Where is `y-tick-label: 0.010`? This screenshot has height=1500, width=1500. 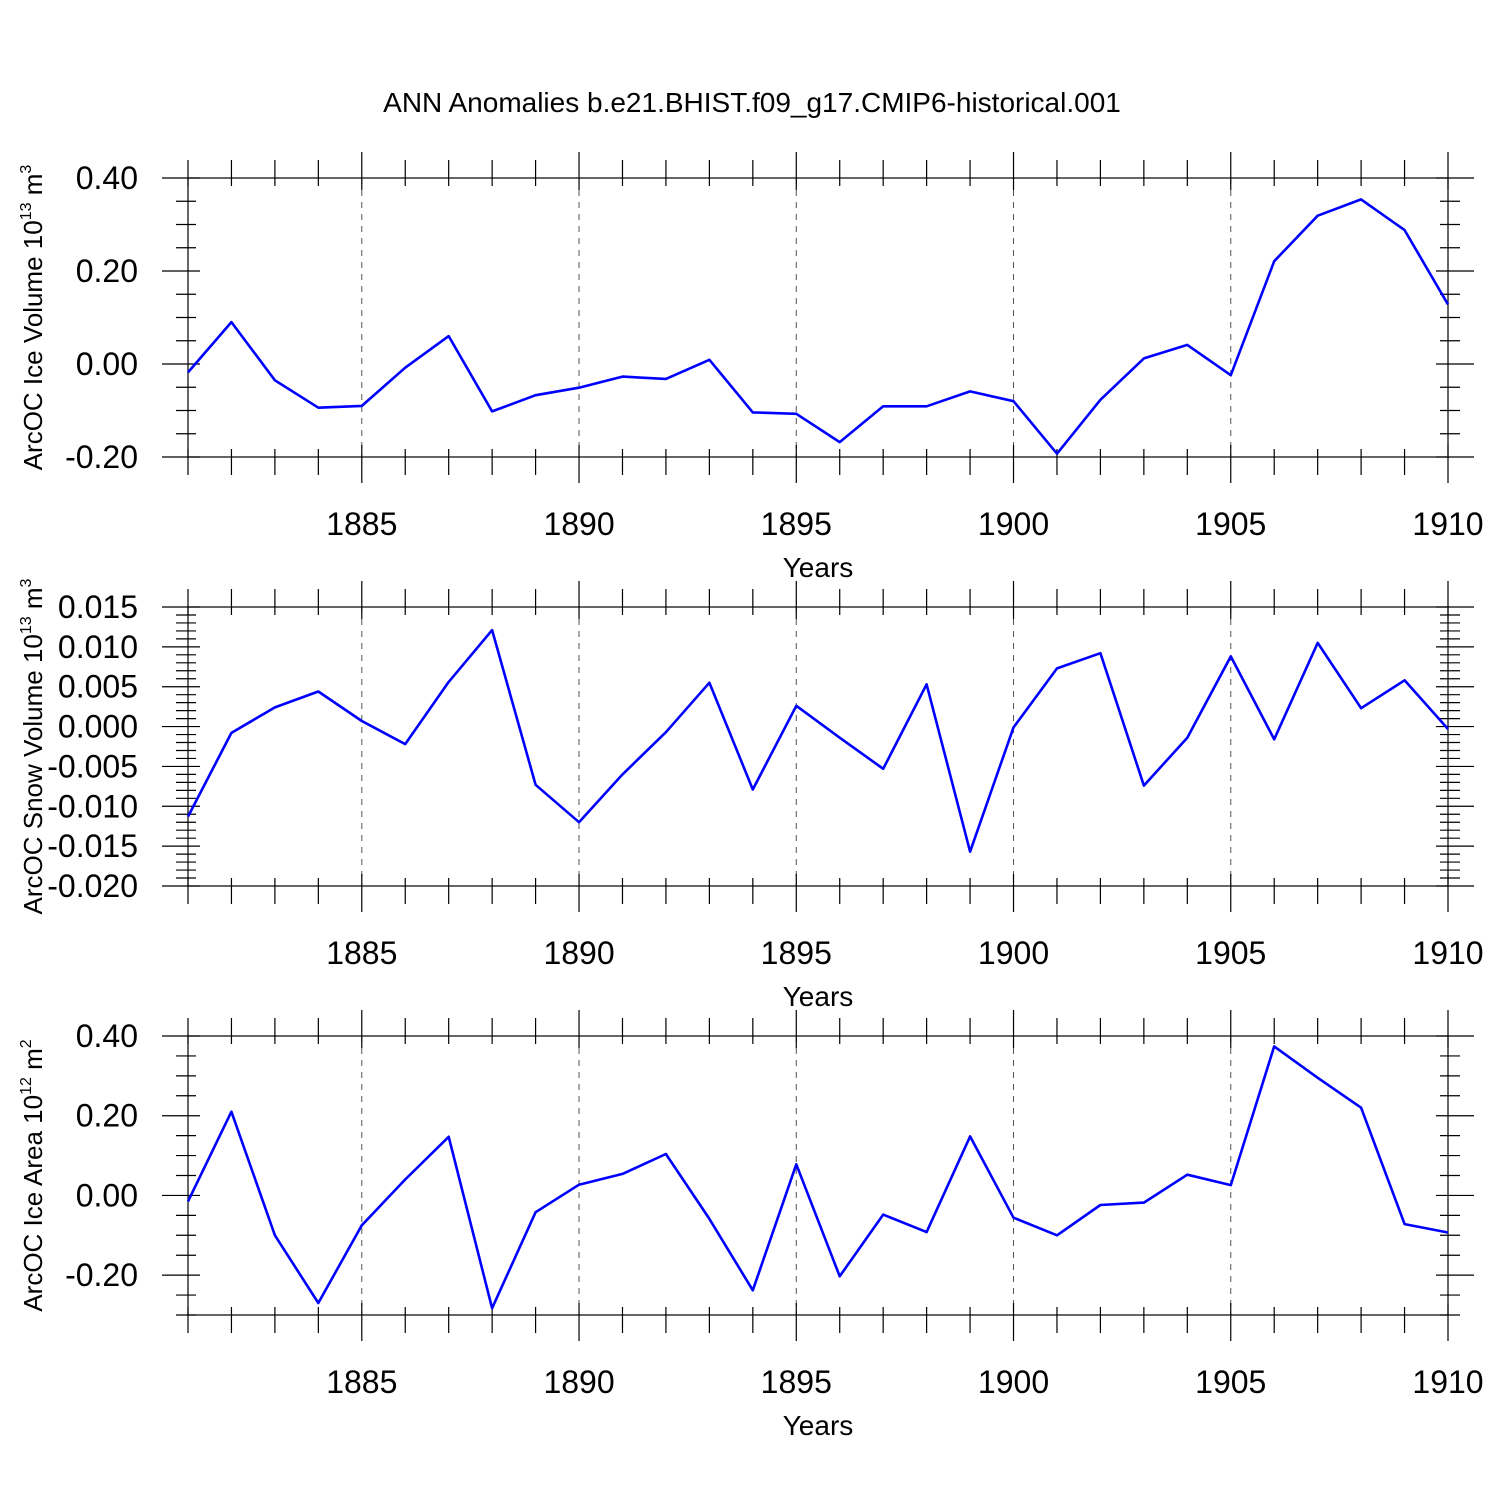
y-tick-label: 0.010 is located at coordinates (98, 647).